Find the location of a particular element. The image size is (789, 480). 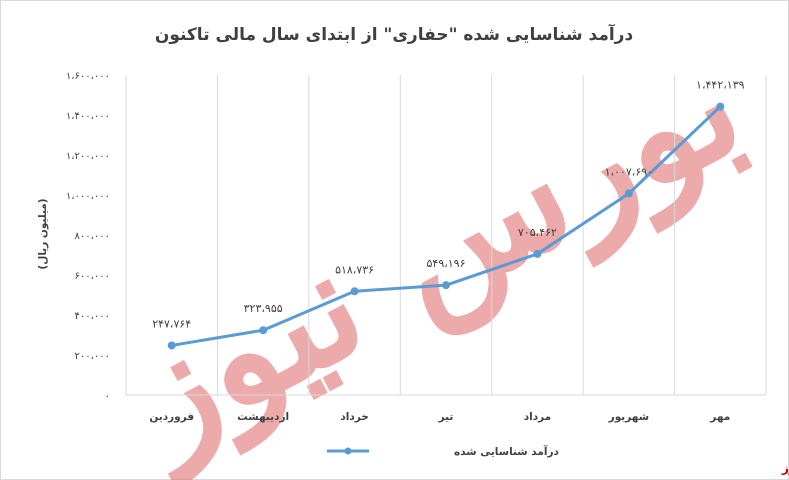

x-tick-label: مرداد is located at coordinates (537, 417).